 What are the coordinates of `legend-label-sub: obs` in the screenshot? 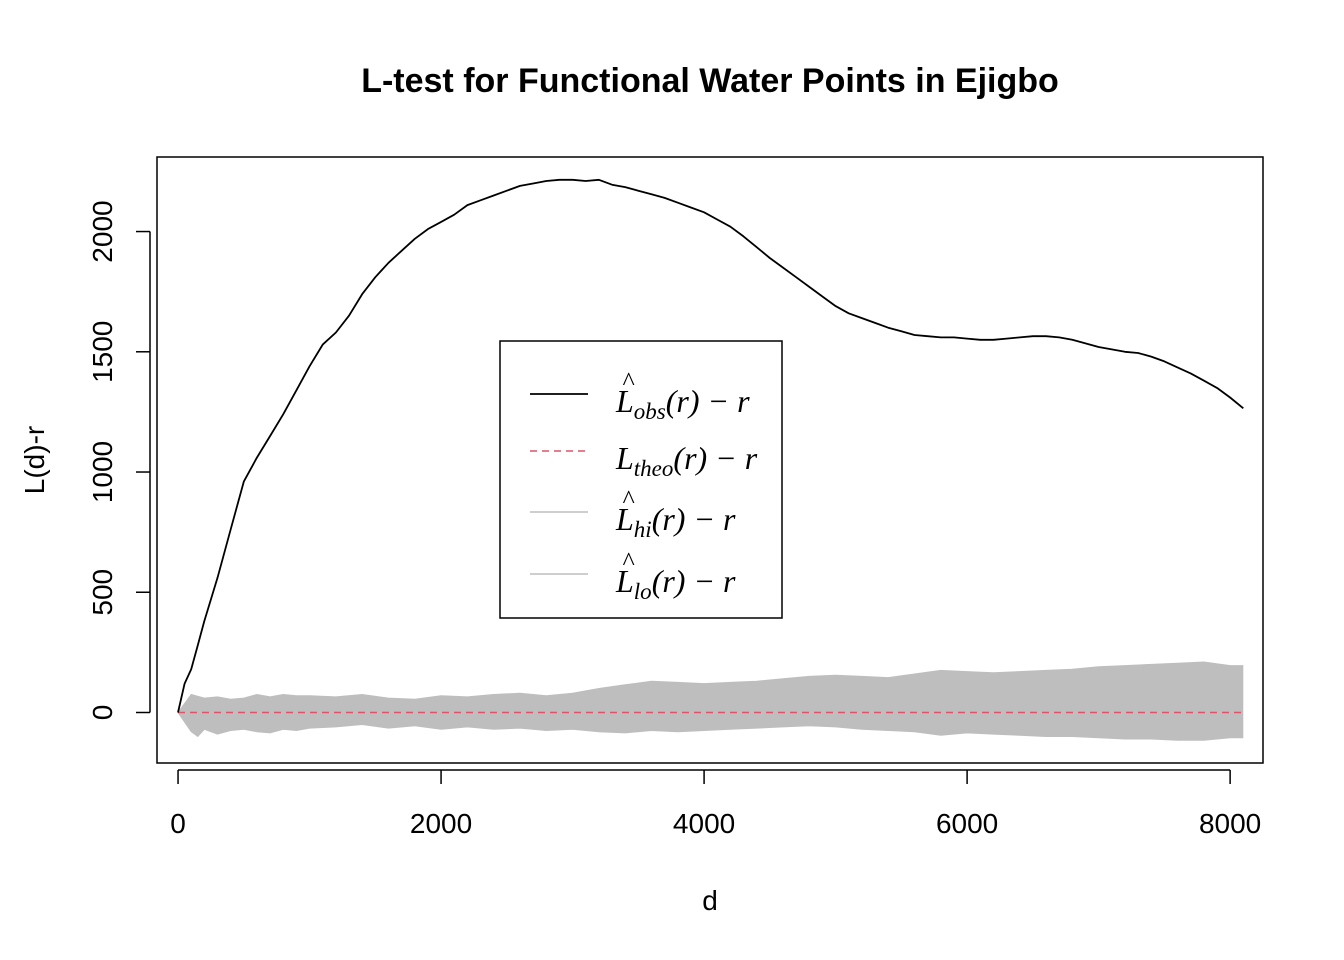 It's located at (650, 411).